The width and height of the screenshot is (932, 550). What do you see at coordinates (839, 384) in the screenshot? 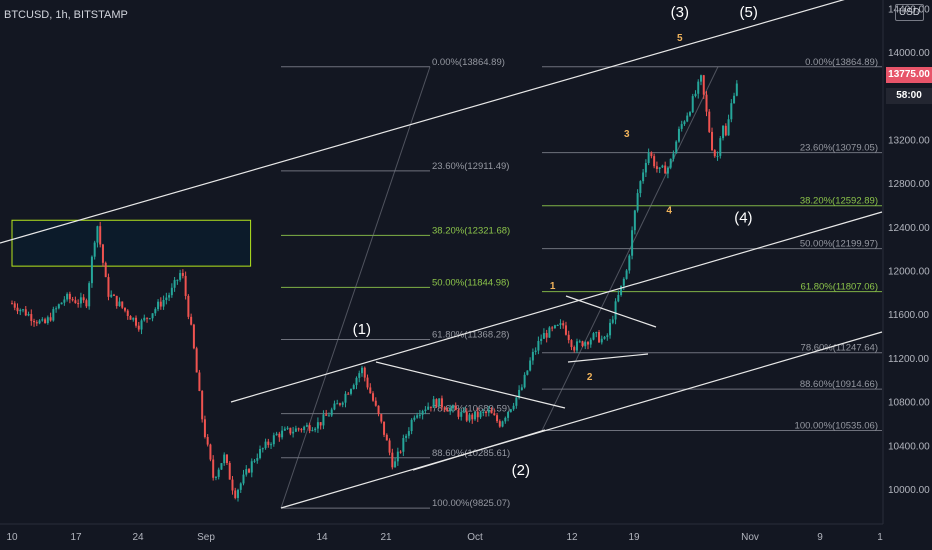
I see `fib-label-right-6: 88.60%(10914.66)` at bounding box center [839, 384].